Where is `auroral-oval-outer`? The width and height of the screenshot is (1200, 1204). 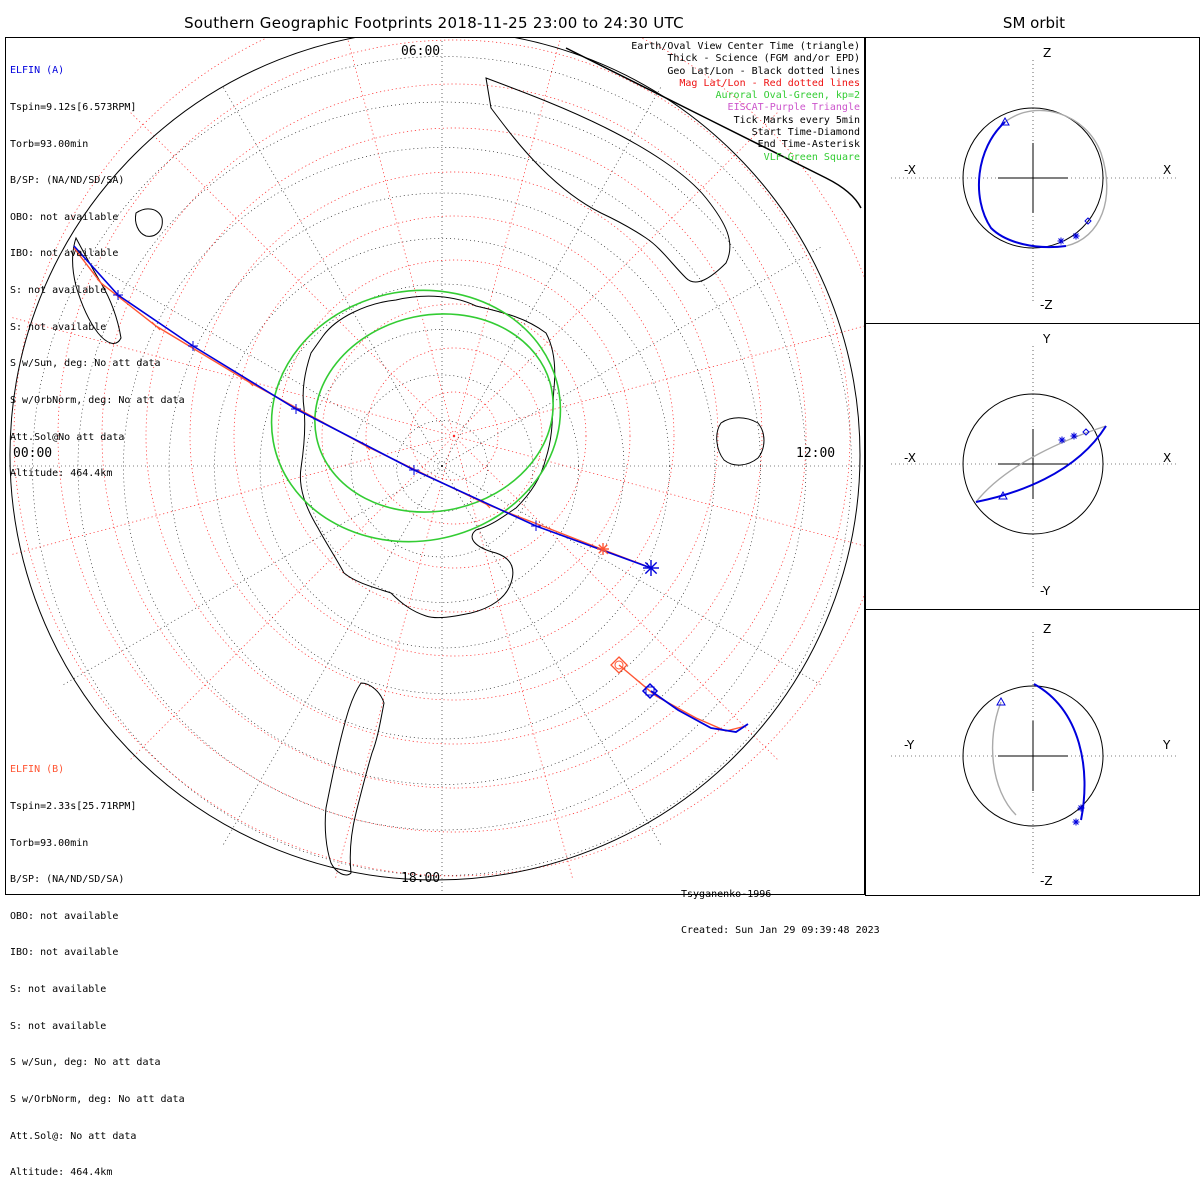 auroral-oval-outer is located at coordinates (416, 416).